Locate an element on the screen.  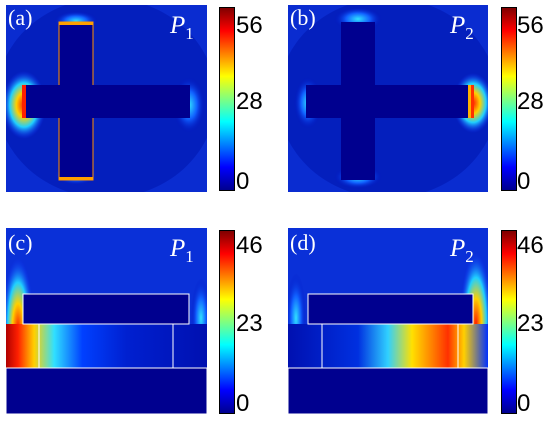
colorbar-c is located at coordinates (227, 322).